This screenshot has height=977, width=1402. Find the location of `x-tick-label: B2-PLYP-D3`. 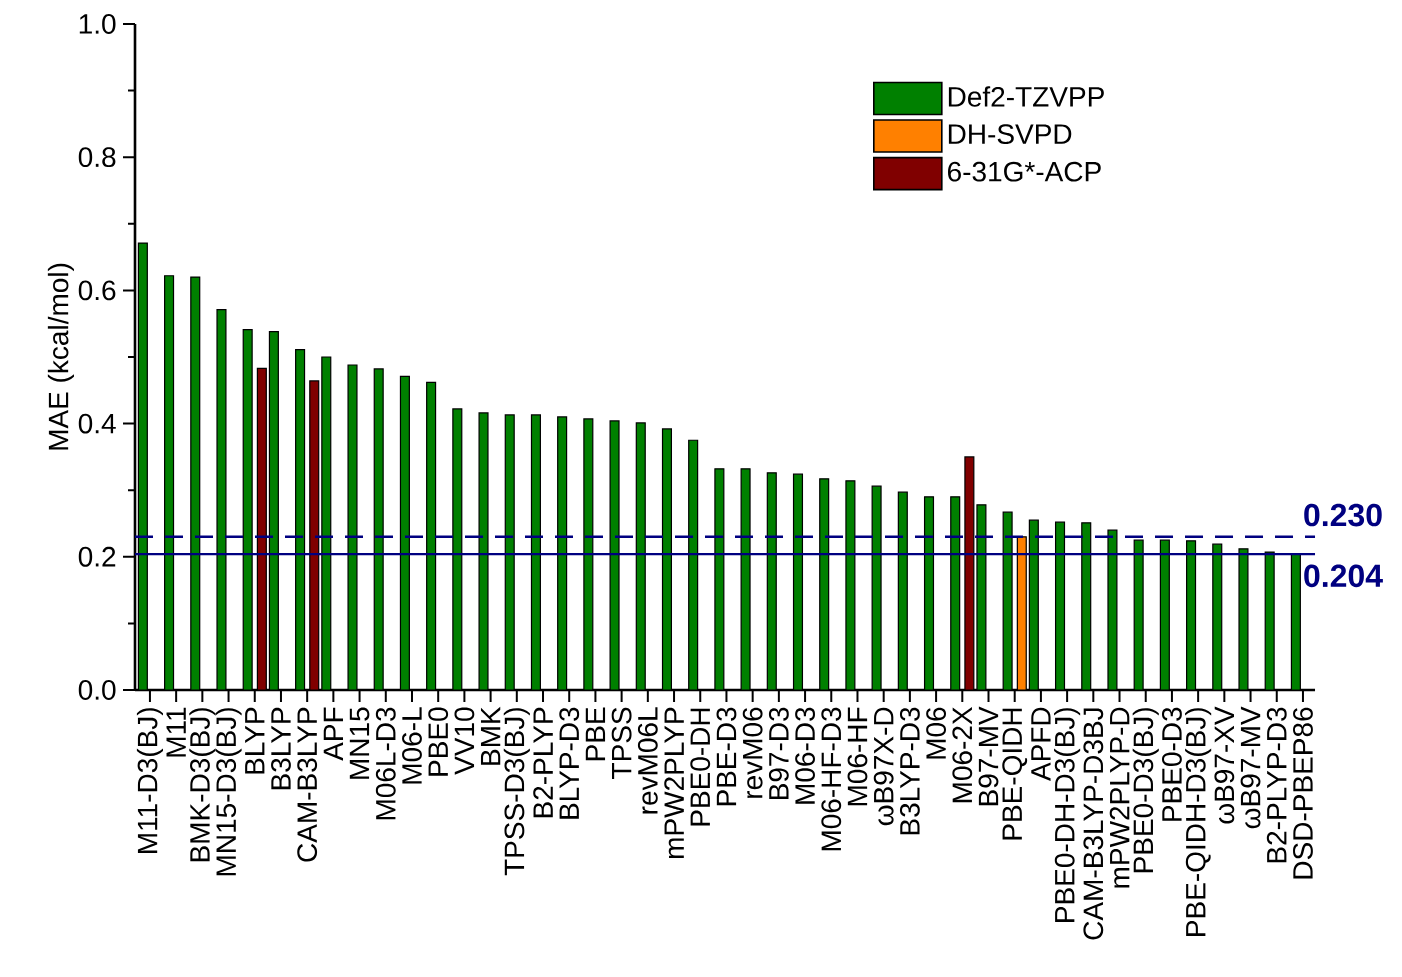

x-tick-label: B2-PLYP-D3 is located at coordinates (1276, 785).